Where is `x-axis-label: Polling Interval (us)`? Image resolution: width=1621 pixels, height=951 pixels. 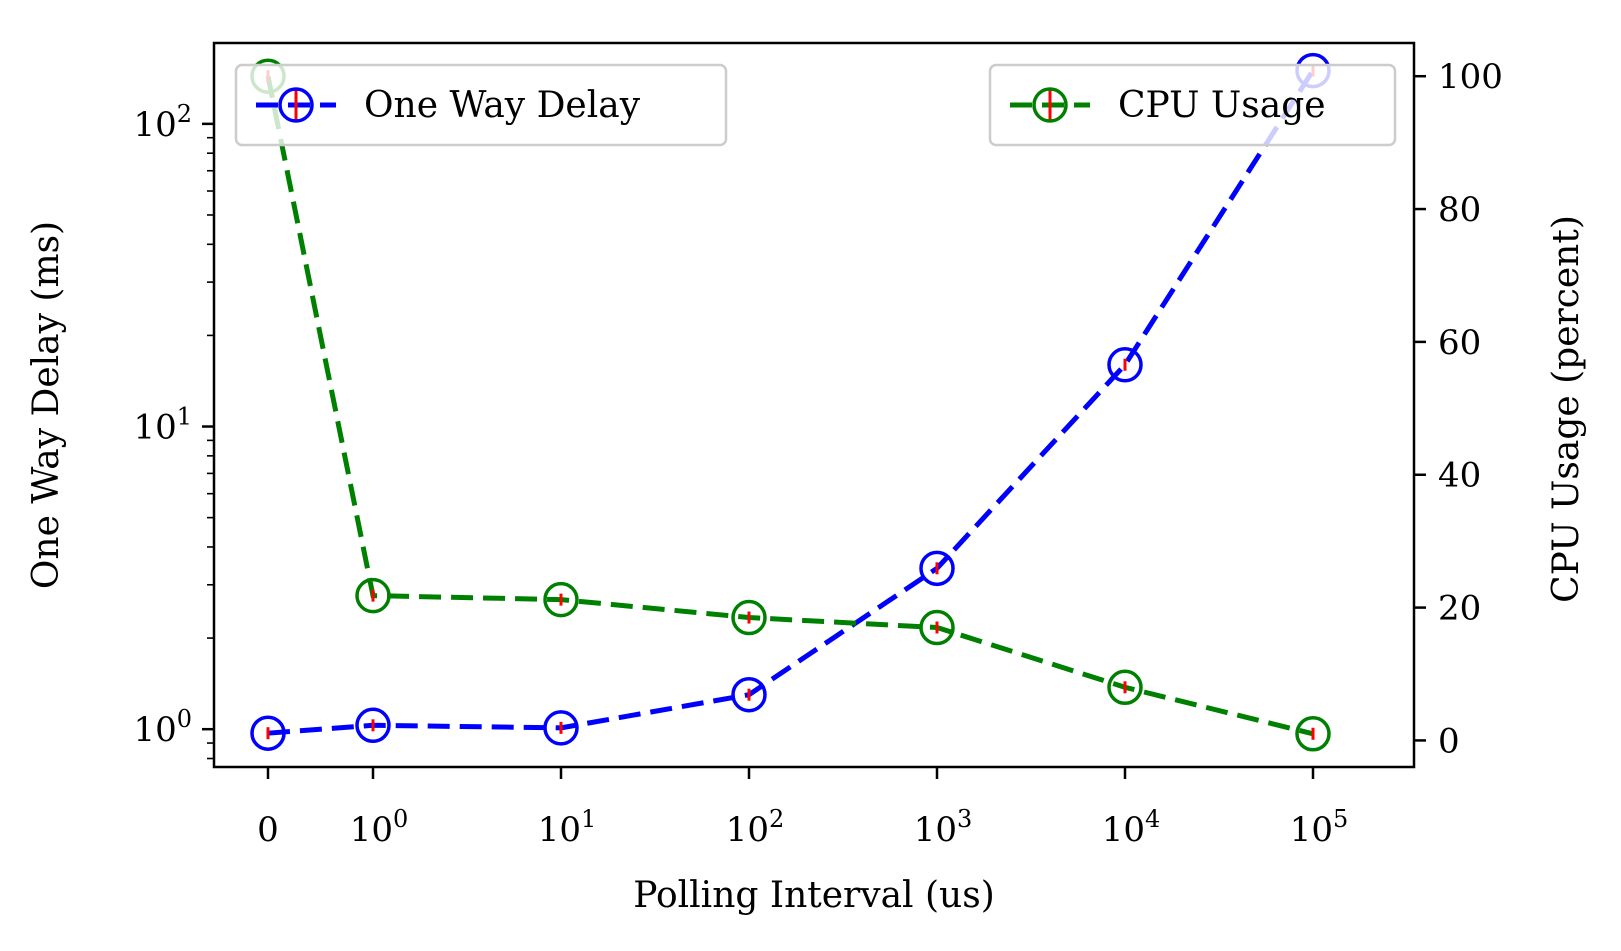 x-axis-label: Polling Interval (us) is located at coordinates (814, 895).